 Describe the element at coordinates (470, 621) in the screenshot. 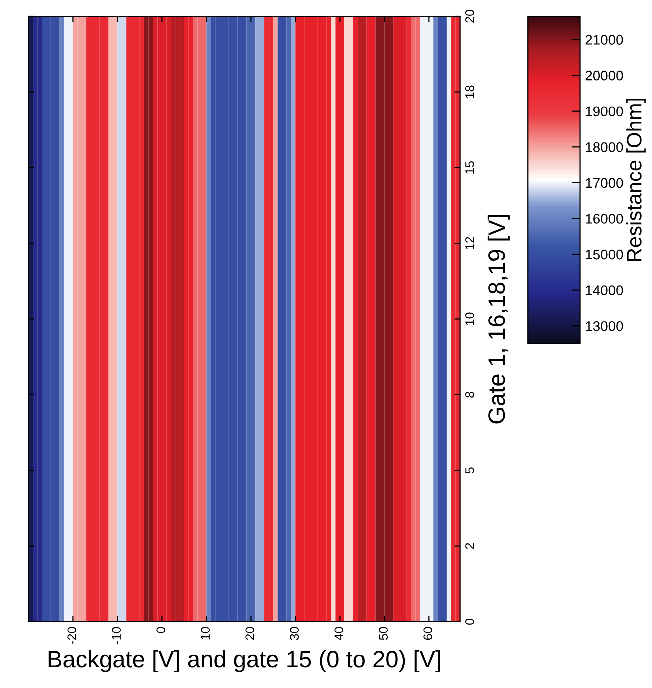

I see `y-tick-label: 0` at that location.